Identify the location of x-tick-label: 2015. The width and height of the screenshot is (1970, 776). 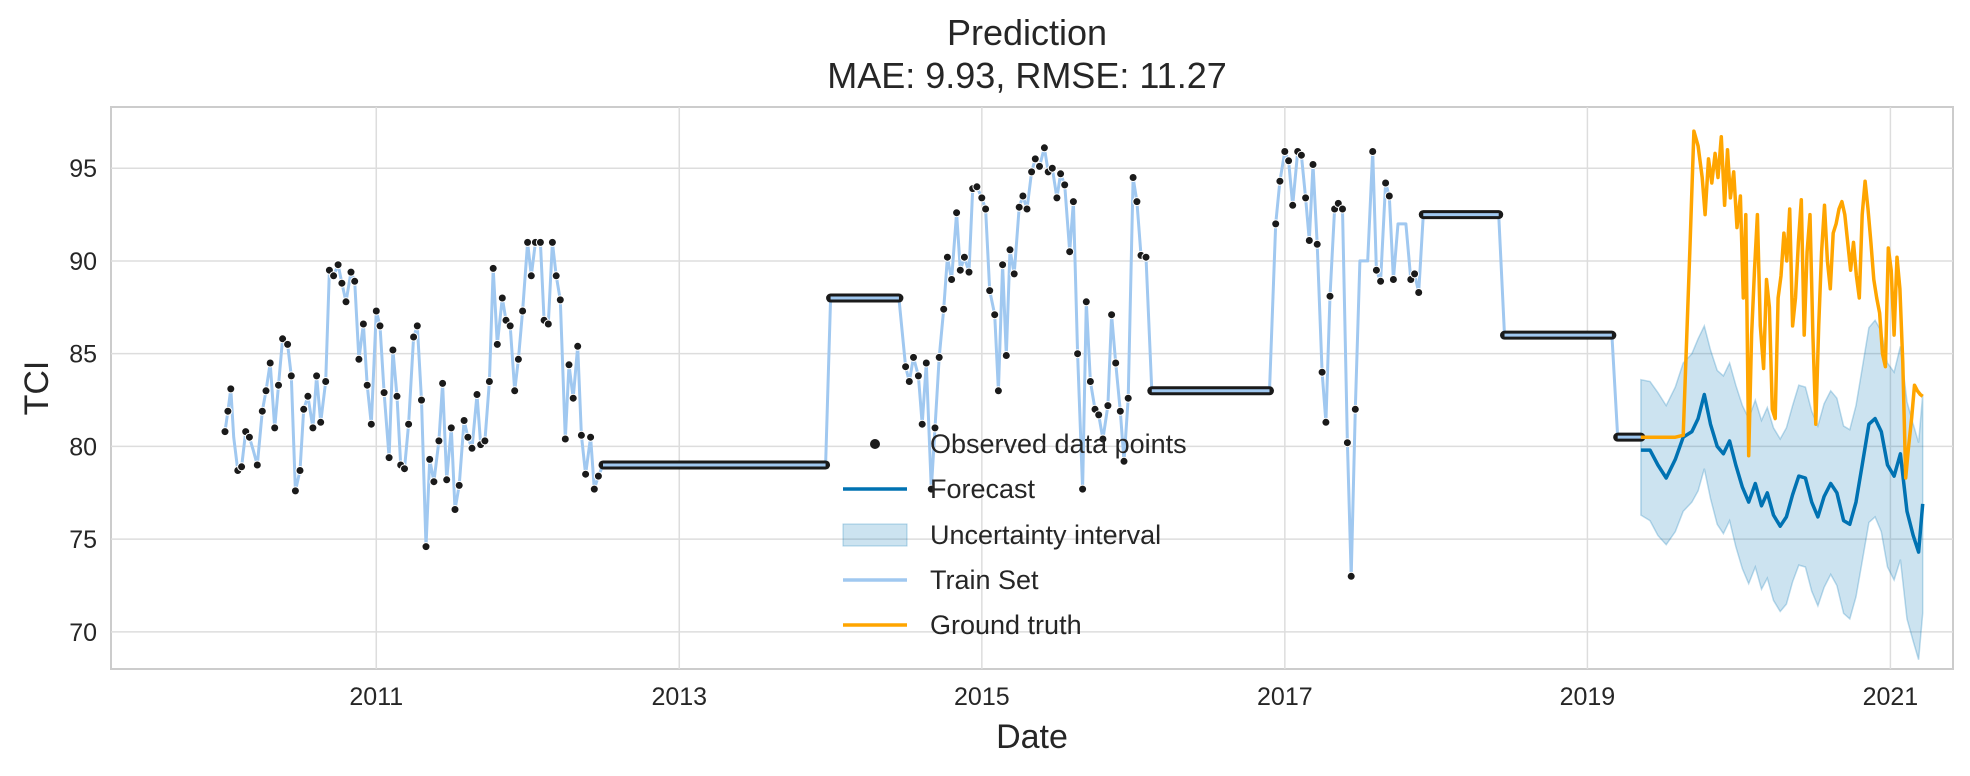
(982, 697).